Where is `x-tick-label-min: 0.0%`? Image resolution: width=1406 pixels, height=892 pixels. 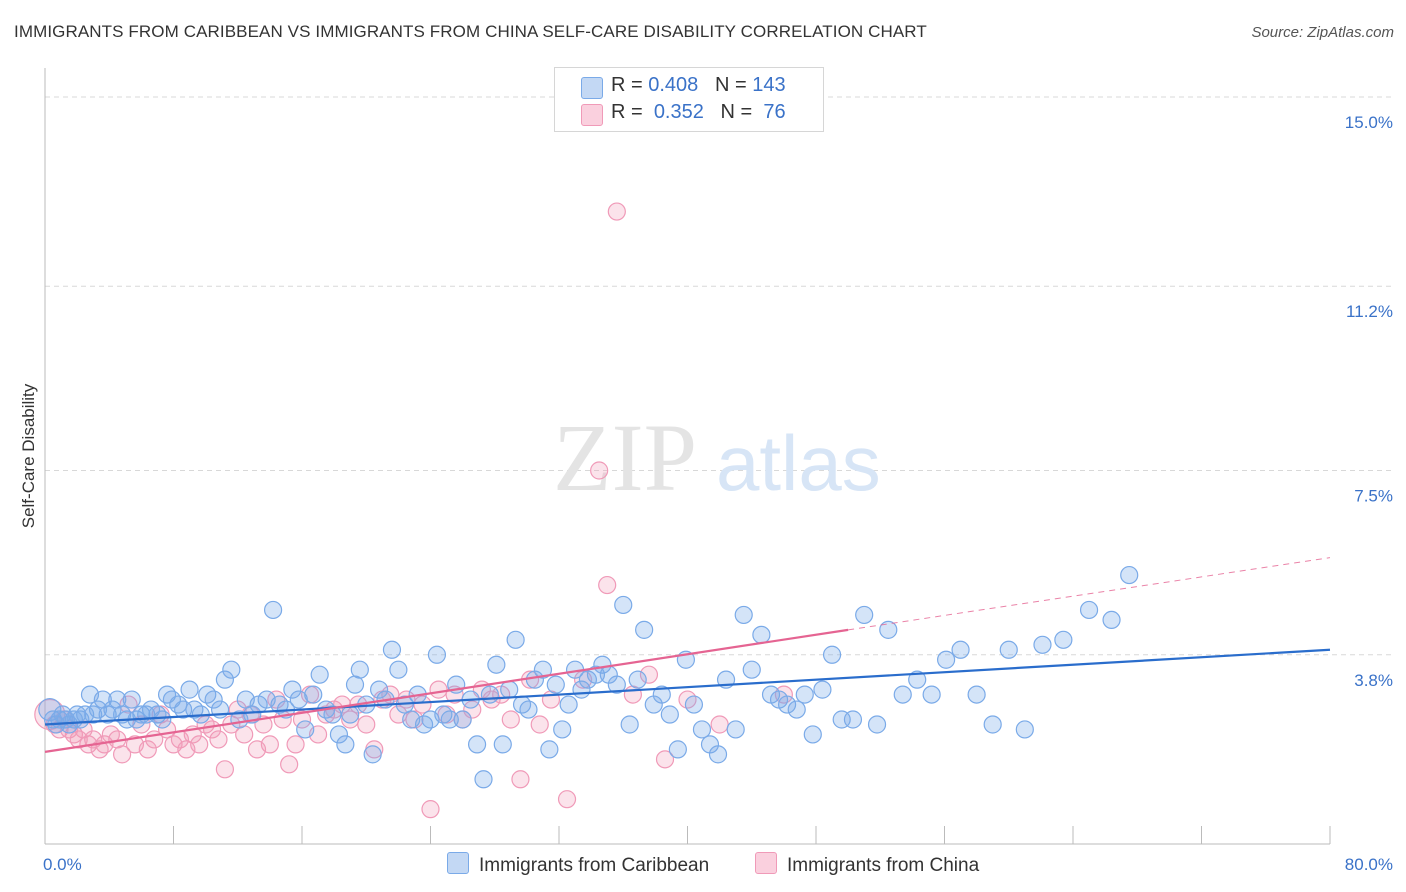 x-tick-label-min: 0.0% is located at coordinates (62, 864).